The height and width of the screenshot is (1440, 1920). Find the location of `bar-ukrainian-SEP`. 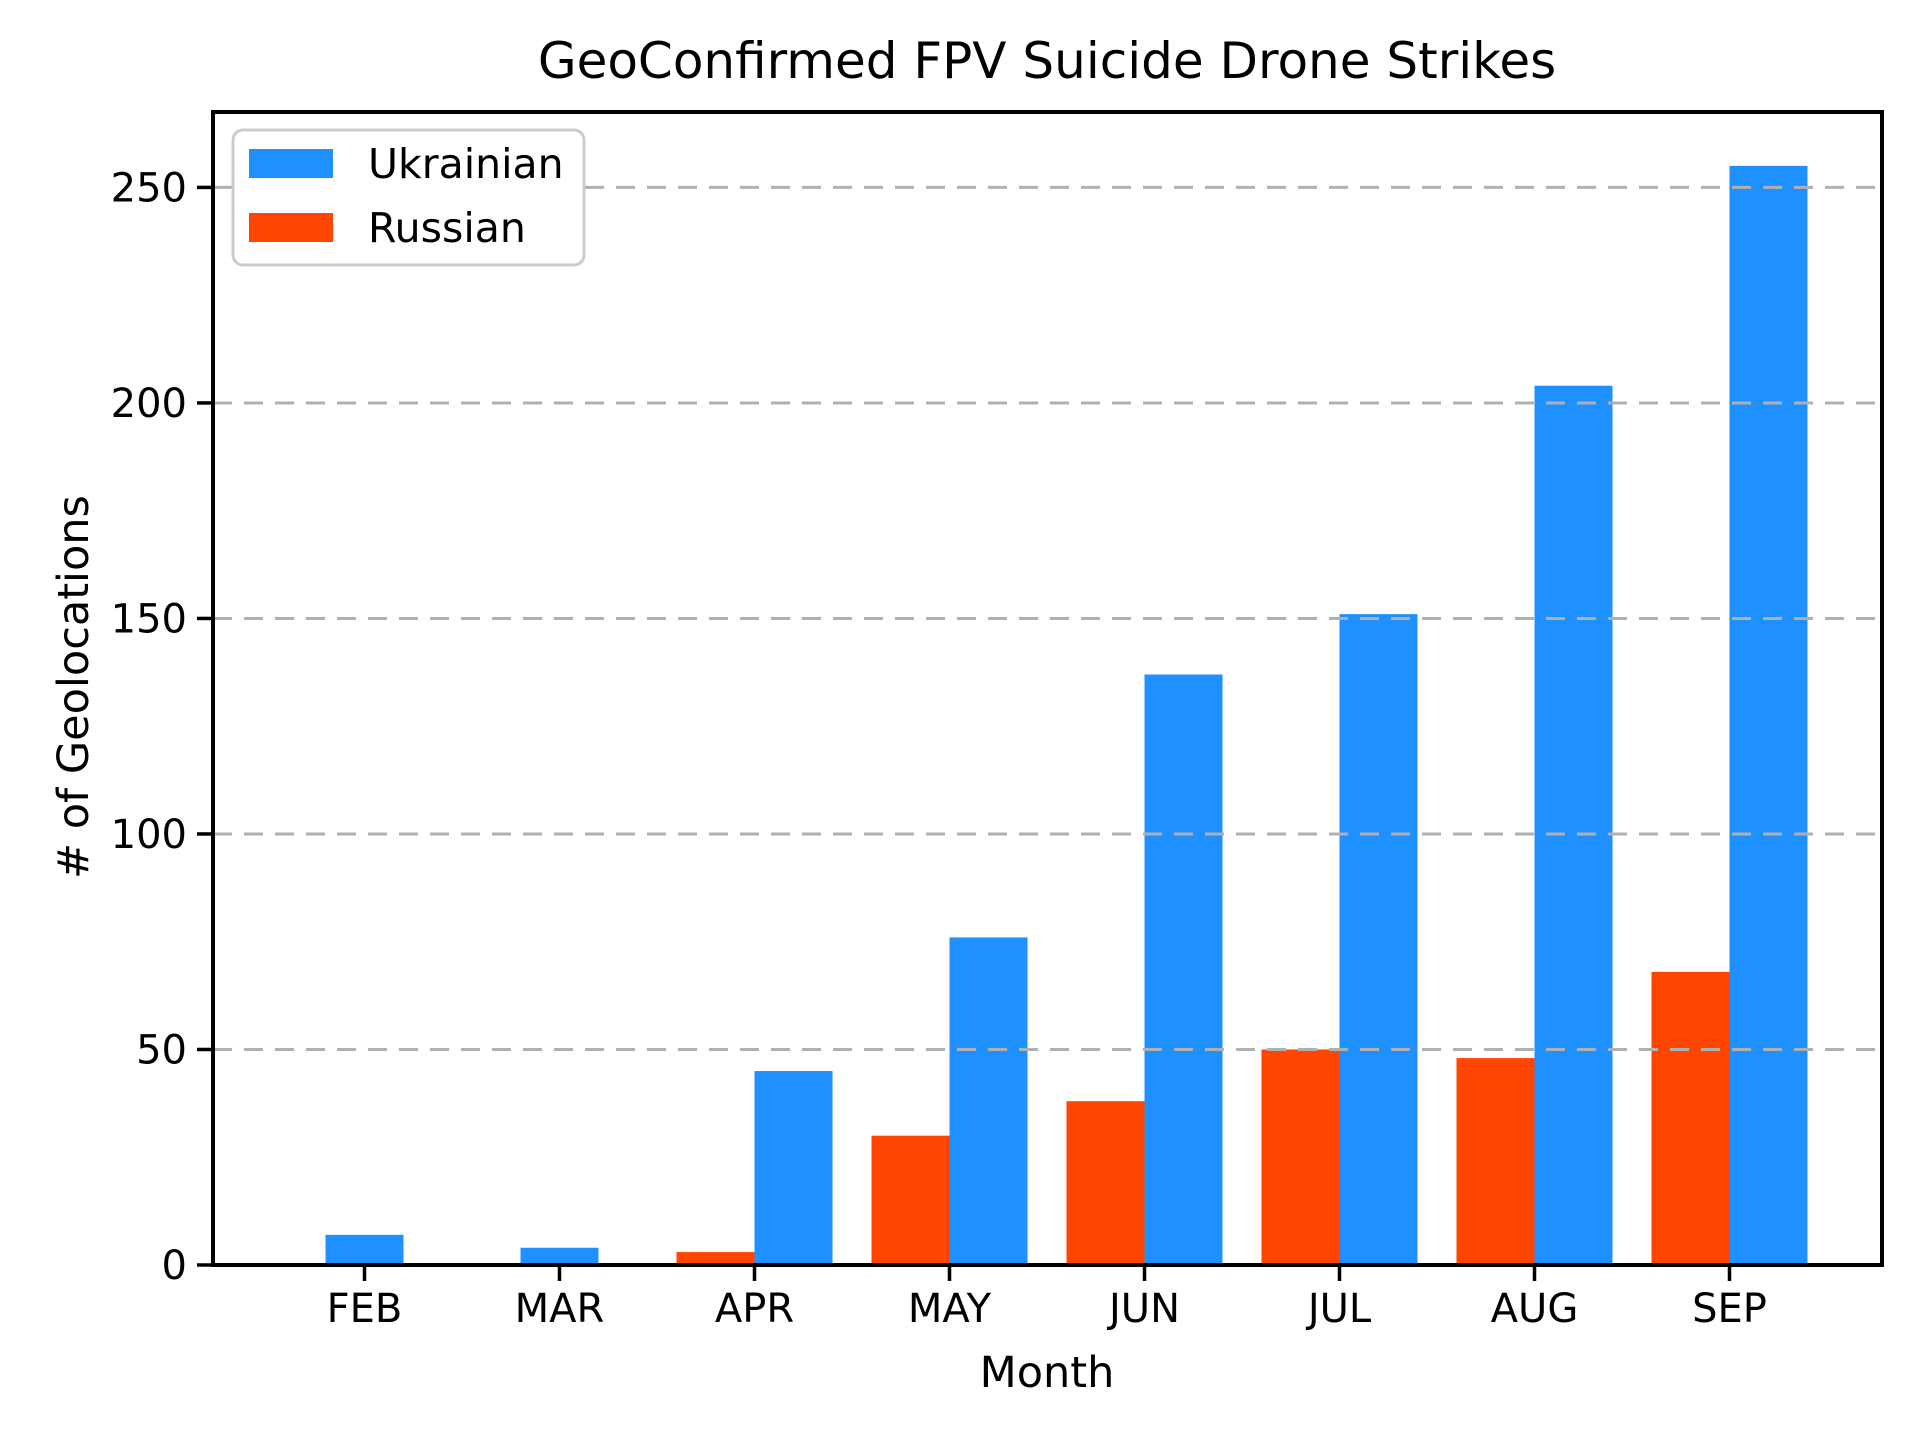

bar-ukrainian-SEP is located at coordinates (1768, 715).